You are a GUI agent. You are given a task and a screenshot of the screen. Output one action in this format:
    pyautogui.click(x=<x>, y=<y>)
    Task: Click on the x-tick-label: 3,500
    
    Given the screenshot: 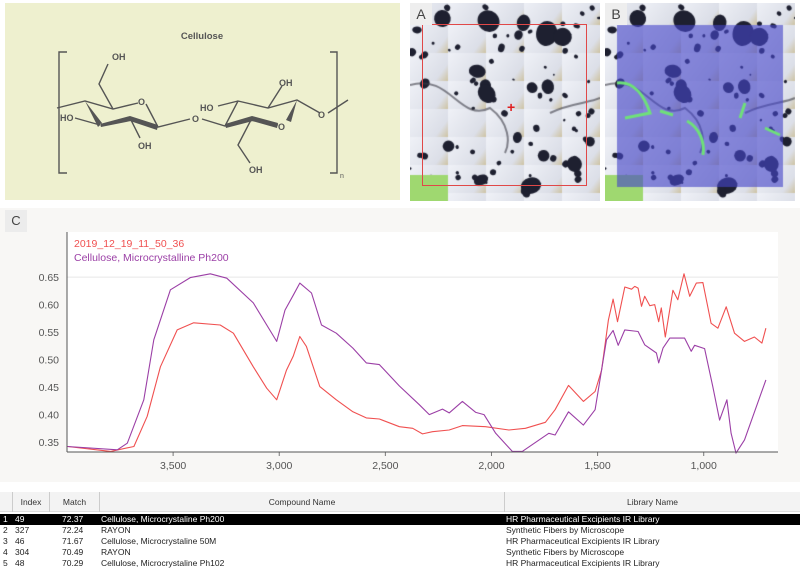 What is the action you would take?
    pyautogui.click(x=173, y=466)
    